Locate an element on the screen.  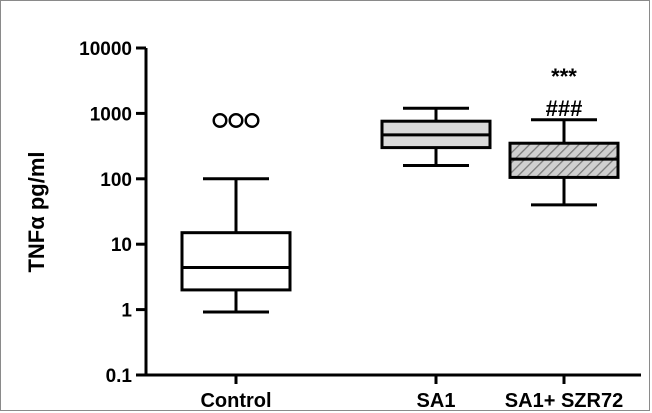
y-tick-label: 1000 is located at coordinates (111, 114).